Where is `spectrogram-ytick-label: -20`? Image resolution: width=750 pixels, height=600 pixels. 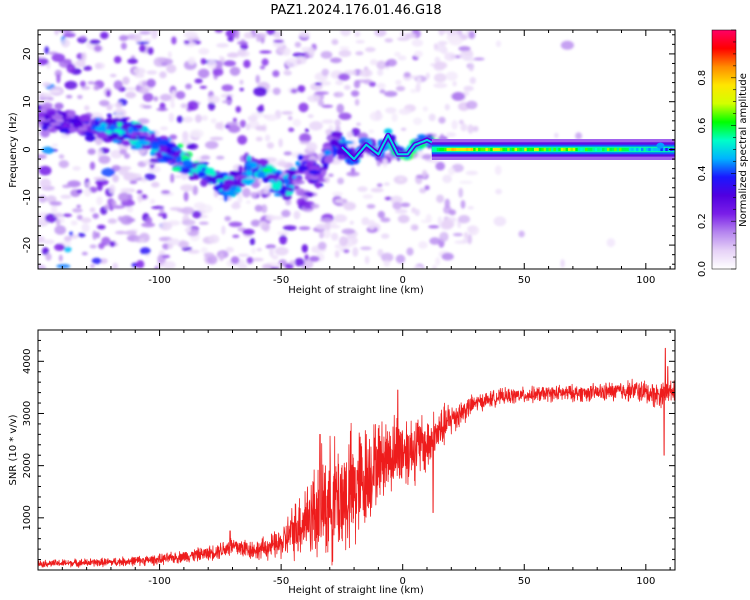
spectrogram-ytick-label: -20 is located at coordinates (27, 245).